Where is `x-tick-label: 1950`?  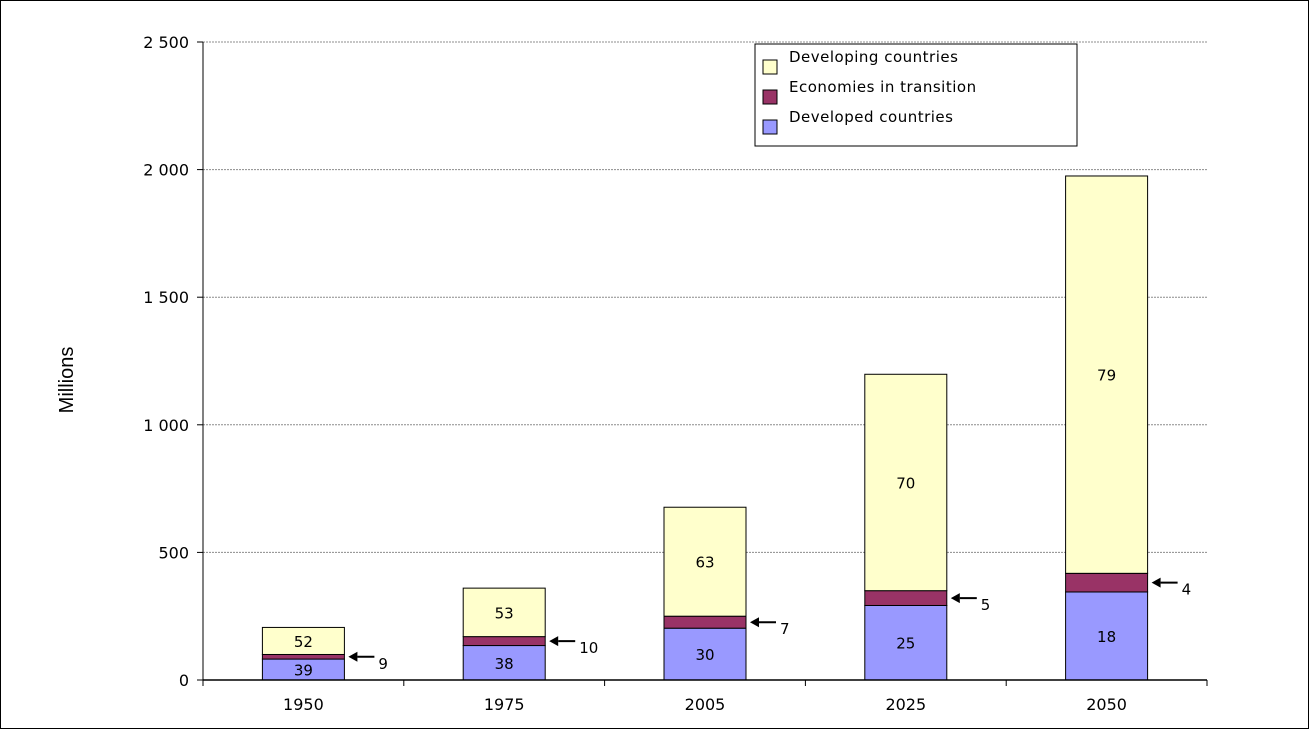
x-tick-label: 1950 is located at coordinates (303, 704).